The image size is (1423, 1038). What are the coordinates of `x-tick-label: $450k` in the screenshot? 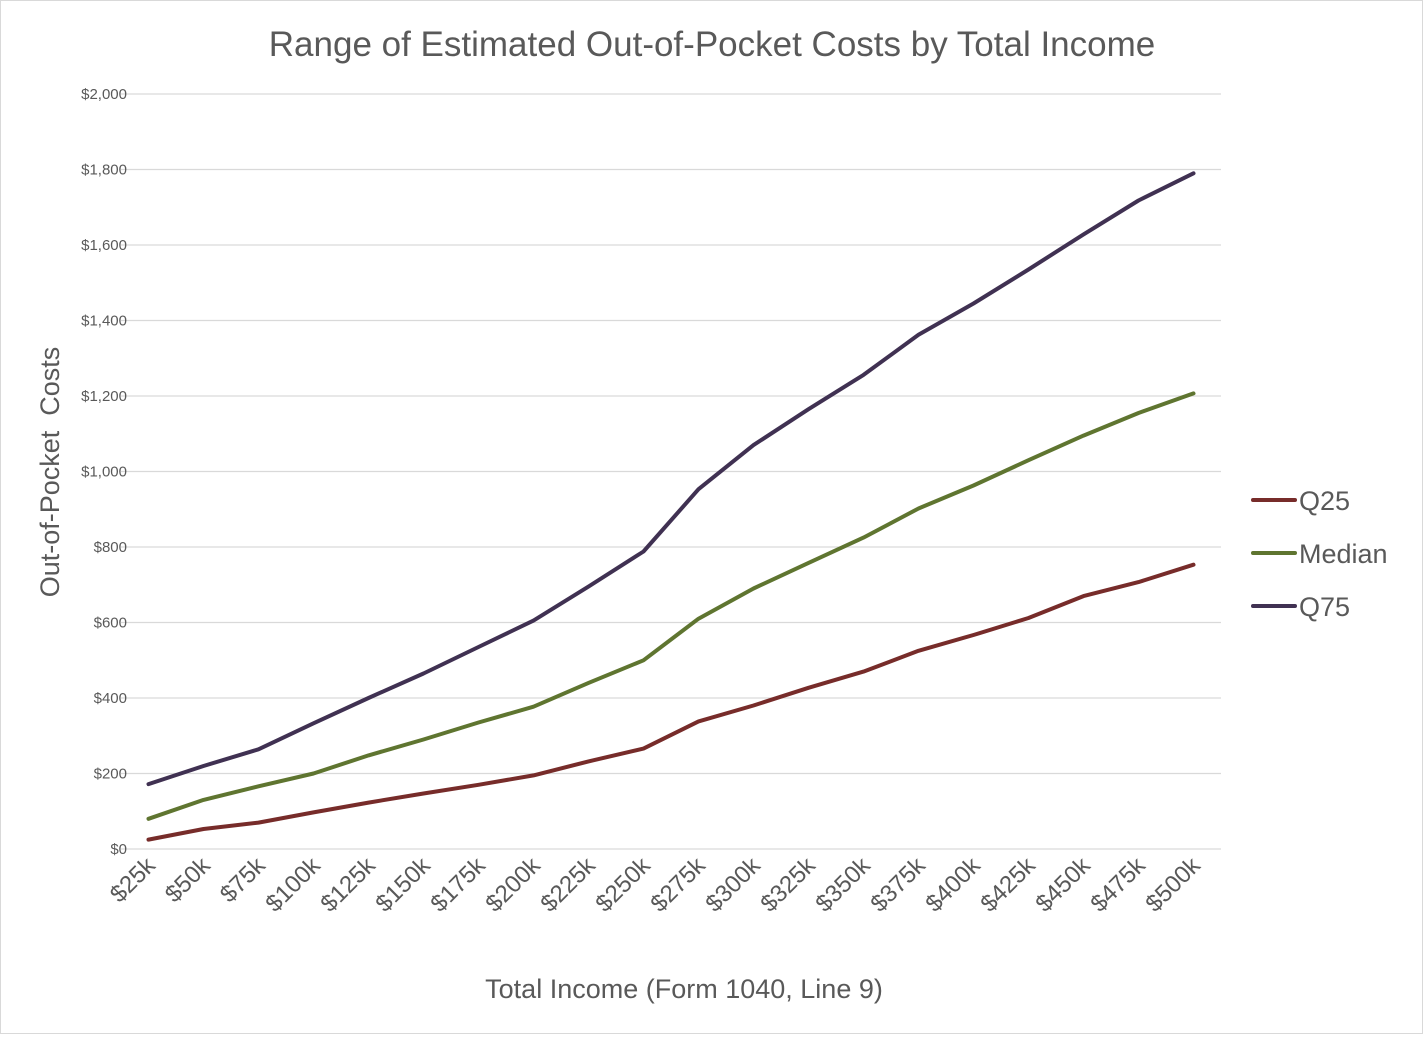 It's located at (1063, 884).